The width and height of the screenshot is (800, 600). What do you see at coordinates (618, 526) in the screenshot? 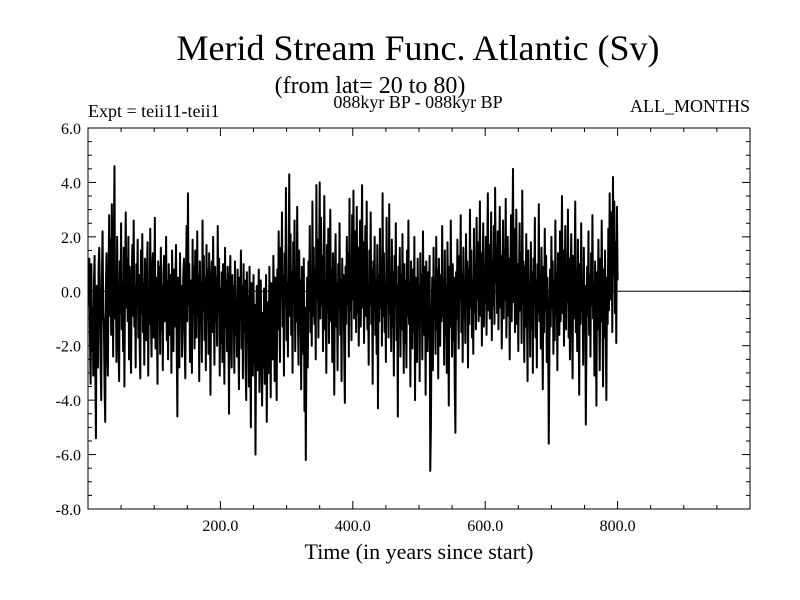
I see `x-tick-label: 800.0` at bounding box center [618, 526].